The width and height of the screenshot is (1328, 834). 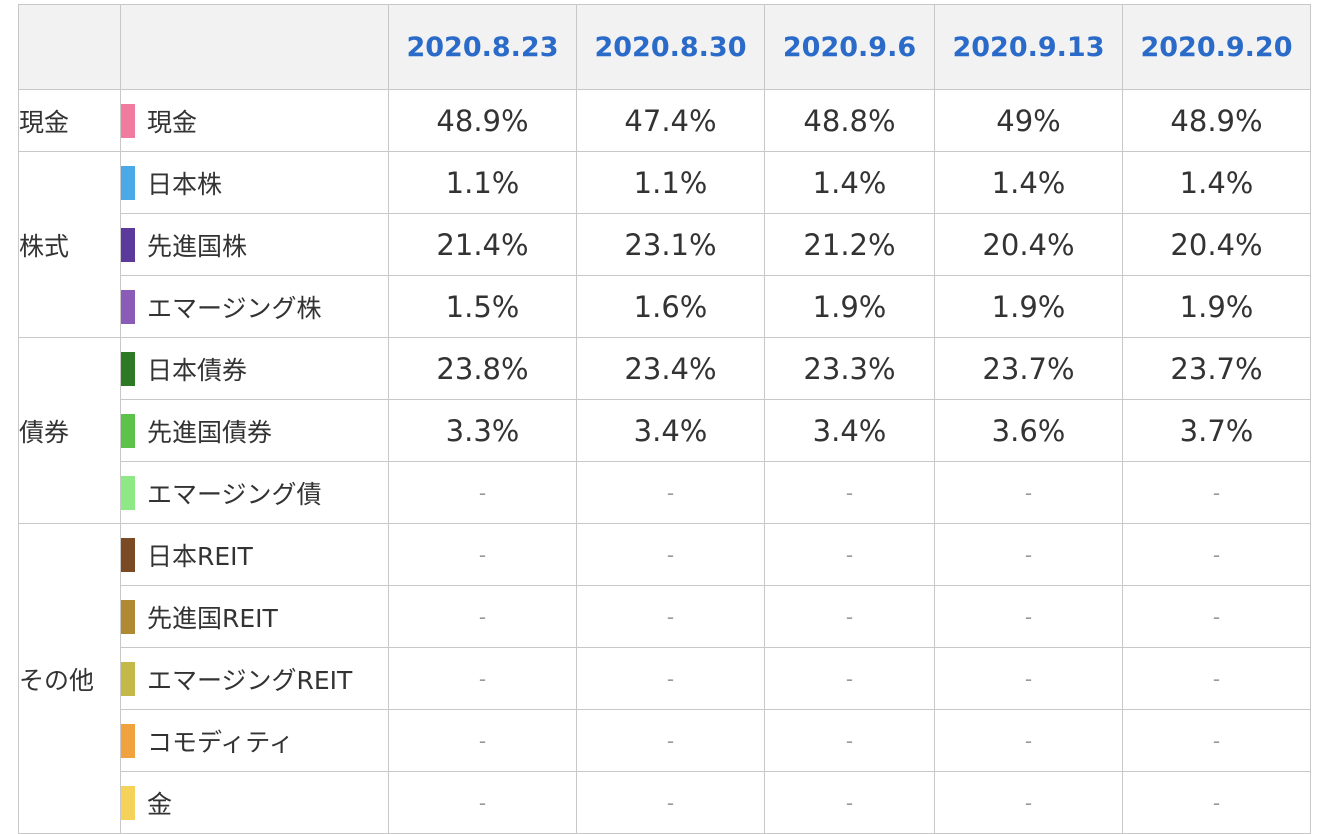 I want to click on value-cell: 23.7%, so click(x=1028, y=368).